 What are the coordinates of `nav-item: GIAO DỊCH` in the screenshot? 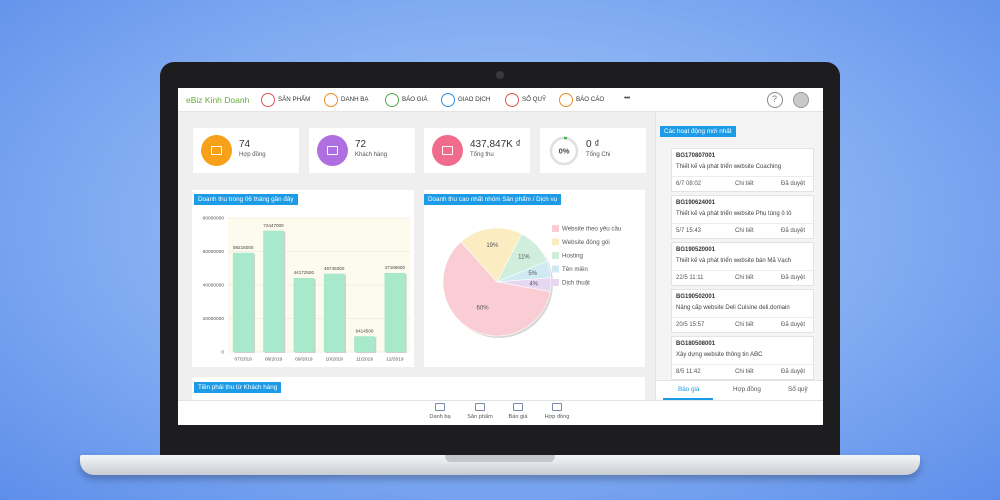 It's located at (474, 99).